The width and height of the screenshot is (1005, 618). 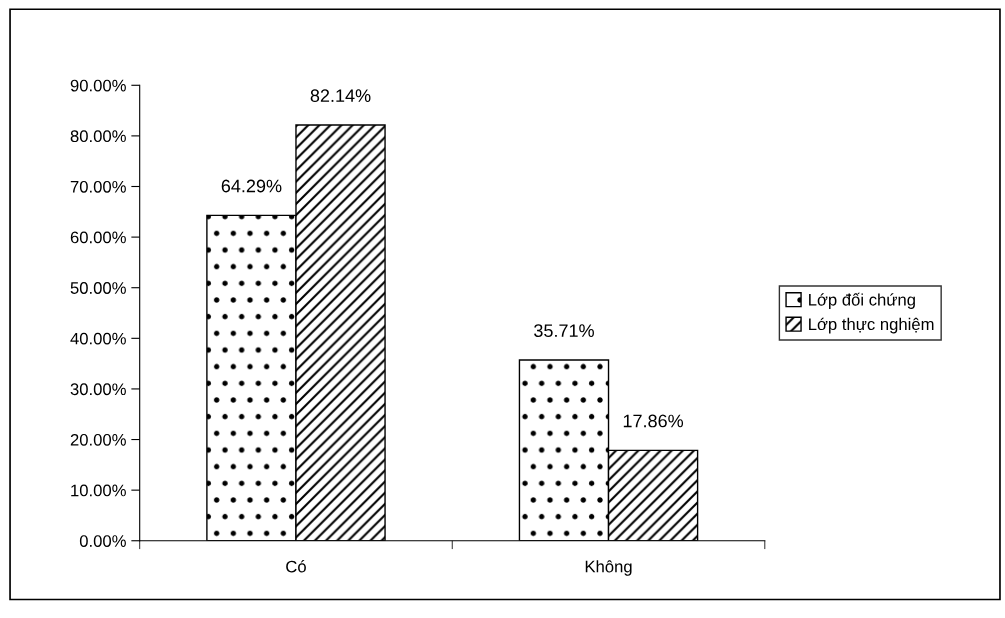 I want to click on data-label: 17.86%, so click(x=653, y=421).